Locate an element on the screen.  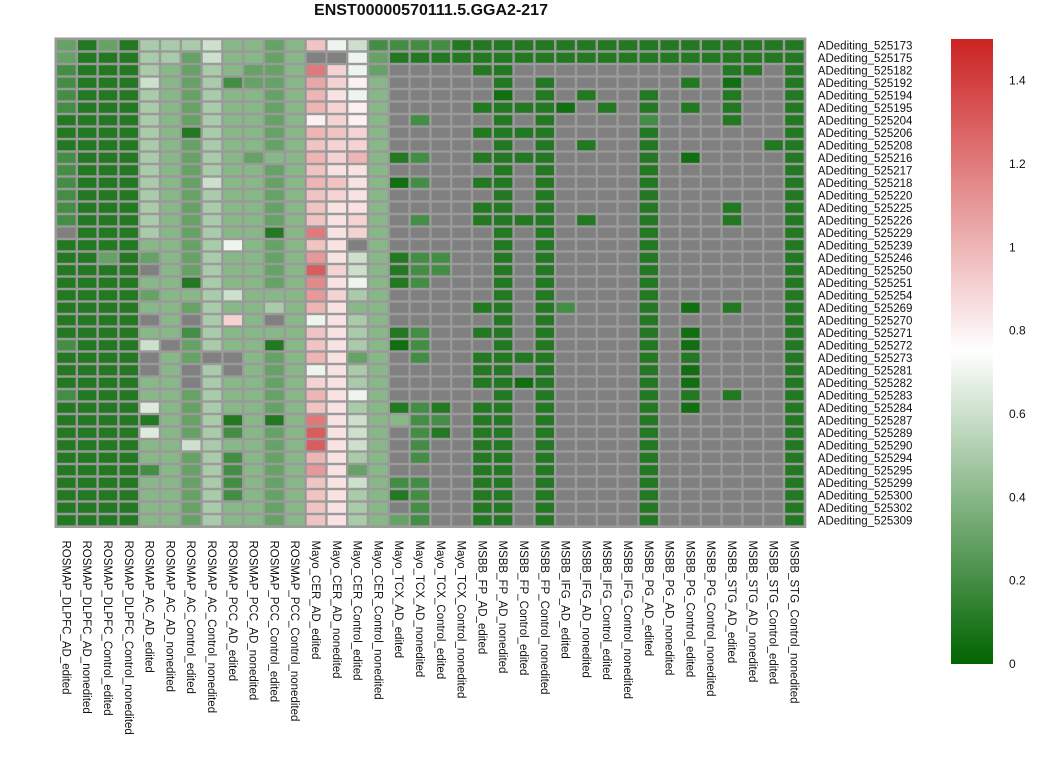
column-label: MSBB_STG_Control_nonedited is located at coordinates (793, 622).